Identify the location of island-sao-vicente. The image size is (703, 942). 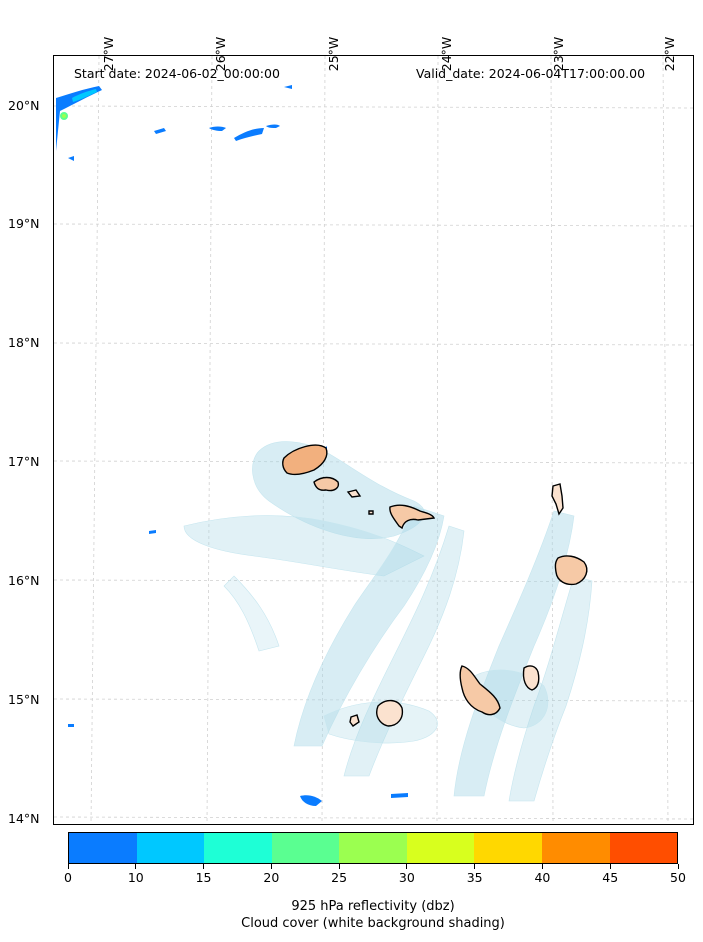
(326, 484).